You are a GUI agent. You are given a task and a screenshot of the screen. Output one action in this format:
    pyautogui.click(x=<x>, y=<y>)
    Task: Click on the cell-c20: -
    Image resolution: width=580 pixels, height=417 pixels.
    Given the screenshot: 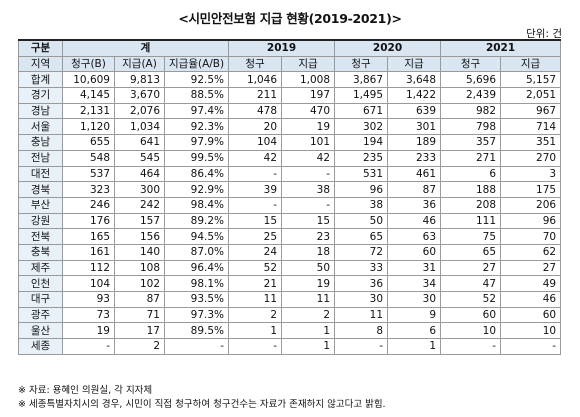 What is the action you would take?
    pyautogui.click(x=361, y=346)
    